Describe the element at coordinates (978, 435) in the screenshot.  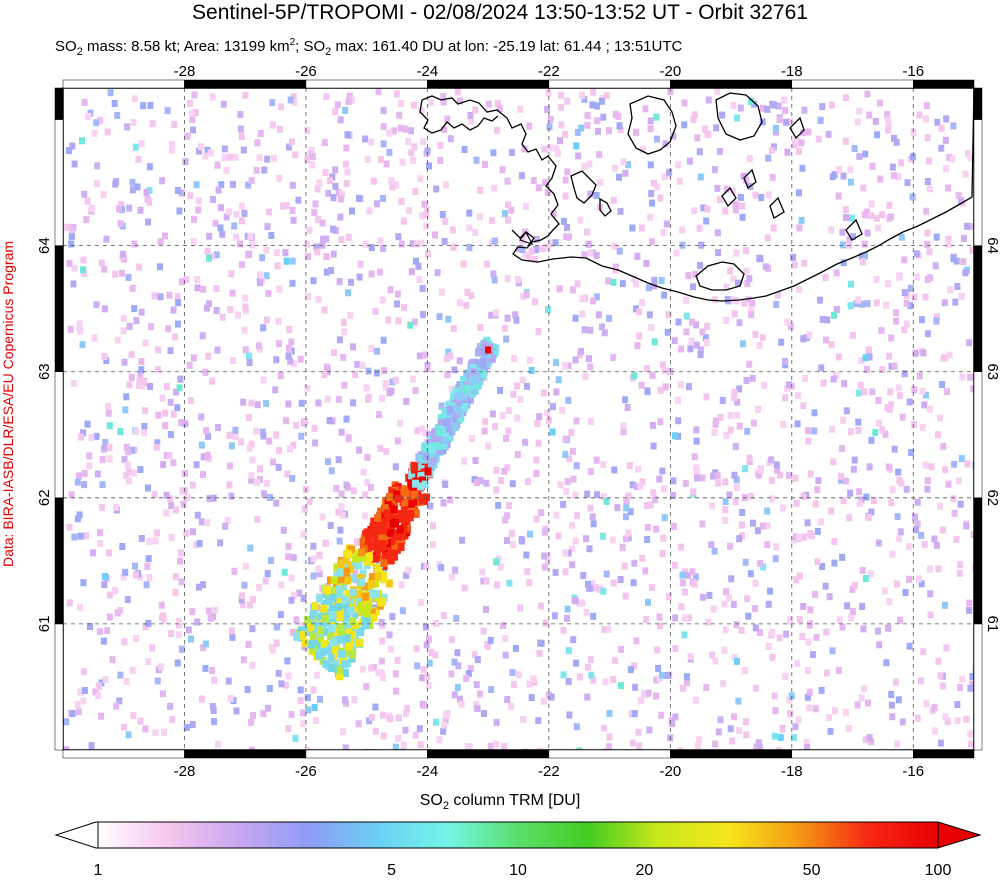
I see `border-segment-right` at that location.